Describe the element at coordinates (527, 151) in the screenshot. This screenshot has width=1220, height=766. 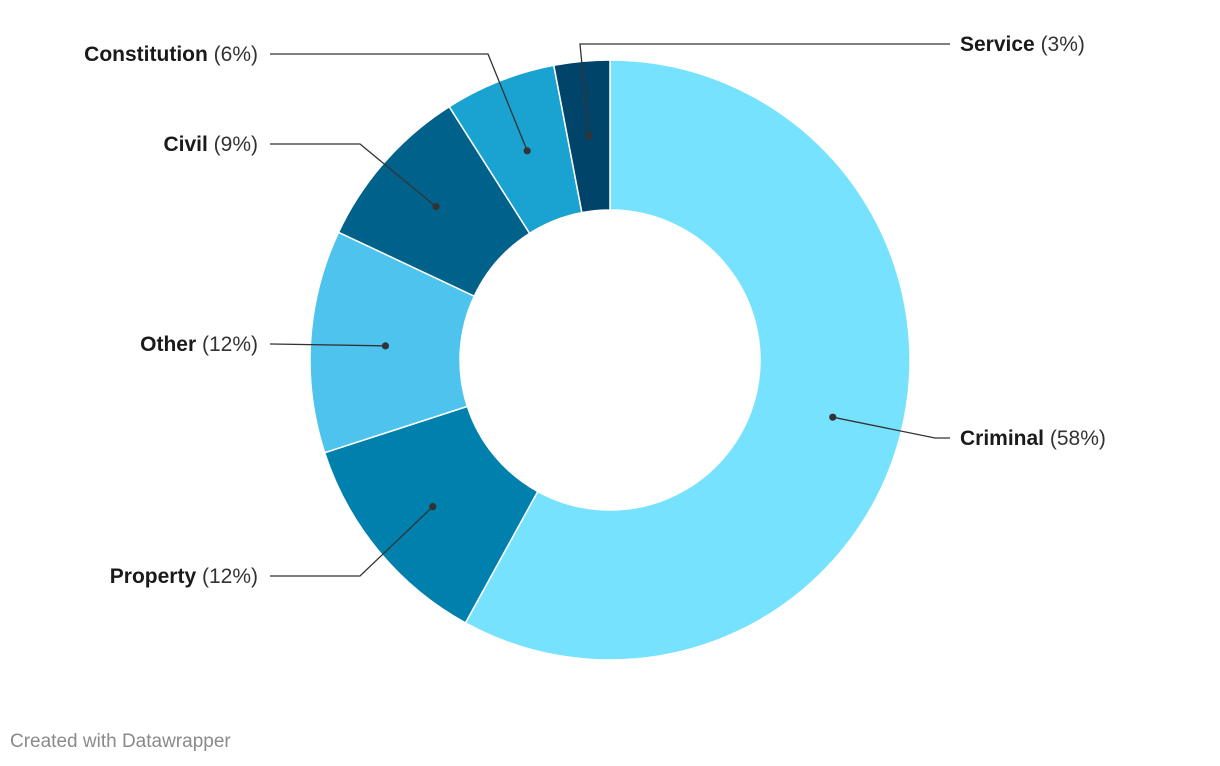
I see `leader-dot-constitution` at that location.